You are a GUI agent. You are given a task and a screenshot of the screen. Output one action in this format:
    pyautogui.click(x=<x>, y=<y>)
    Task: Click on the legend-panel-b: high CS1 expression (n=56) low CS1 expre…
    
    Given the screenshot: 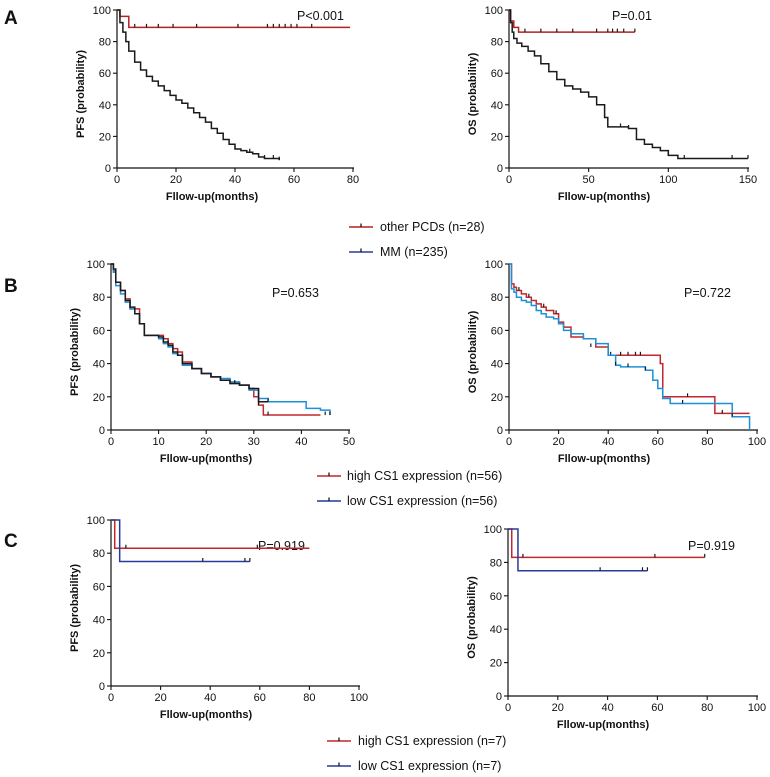 What is the action you would take?
    pyautogui.click(x=409, y=488)
    